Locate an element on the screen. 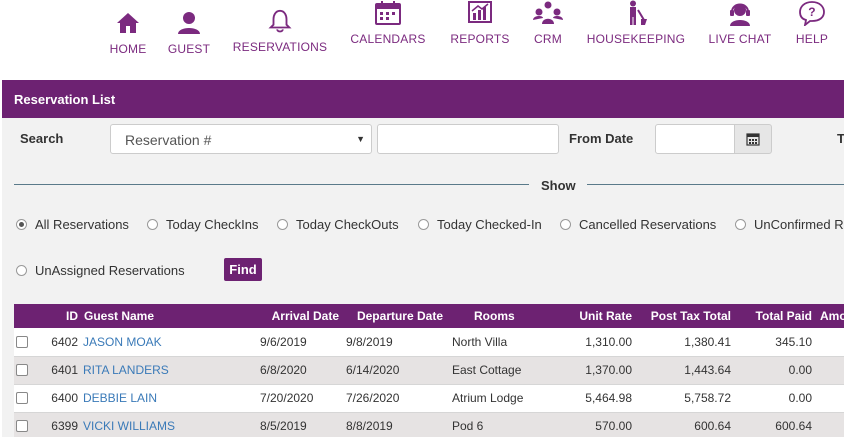 This screenshot has width=844, height=437. home-icon is located at coordinates (128, 23).